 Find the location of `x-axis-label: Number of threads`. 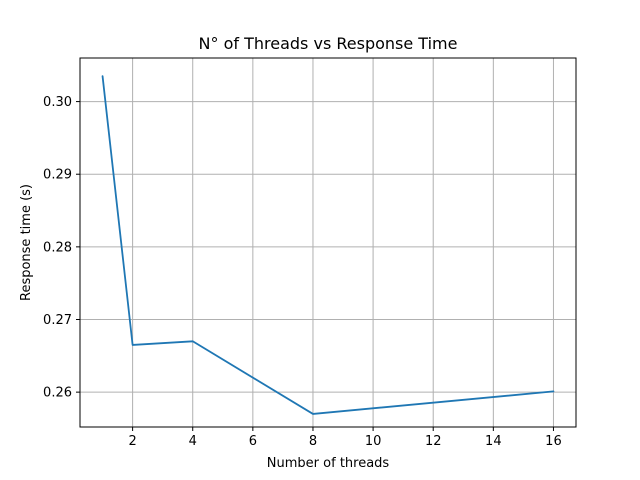

x-axis-label: Number of threads is located at coordinates (328, 463).